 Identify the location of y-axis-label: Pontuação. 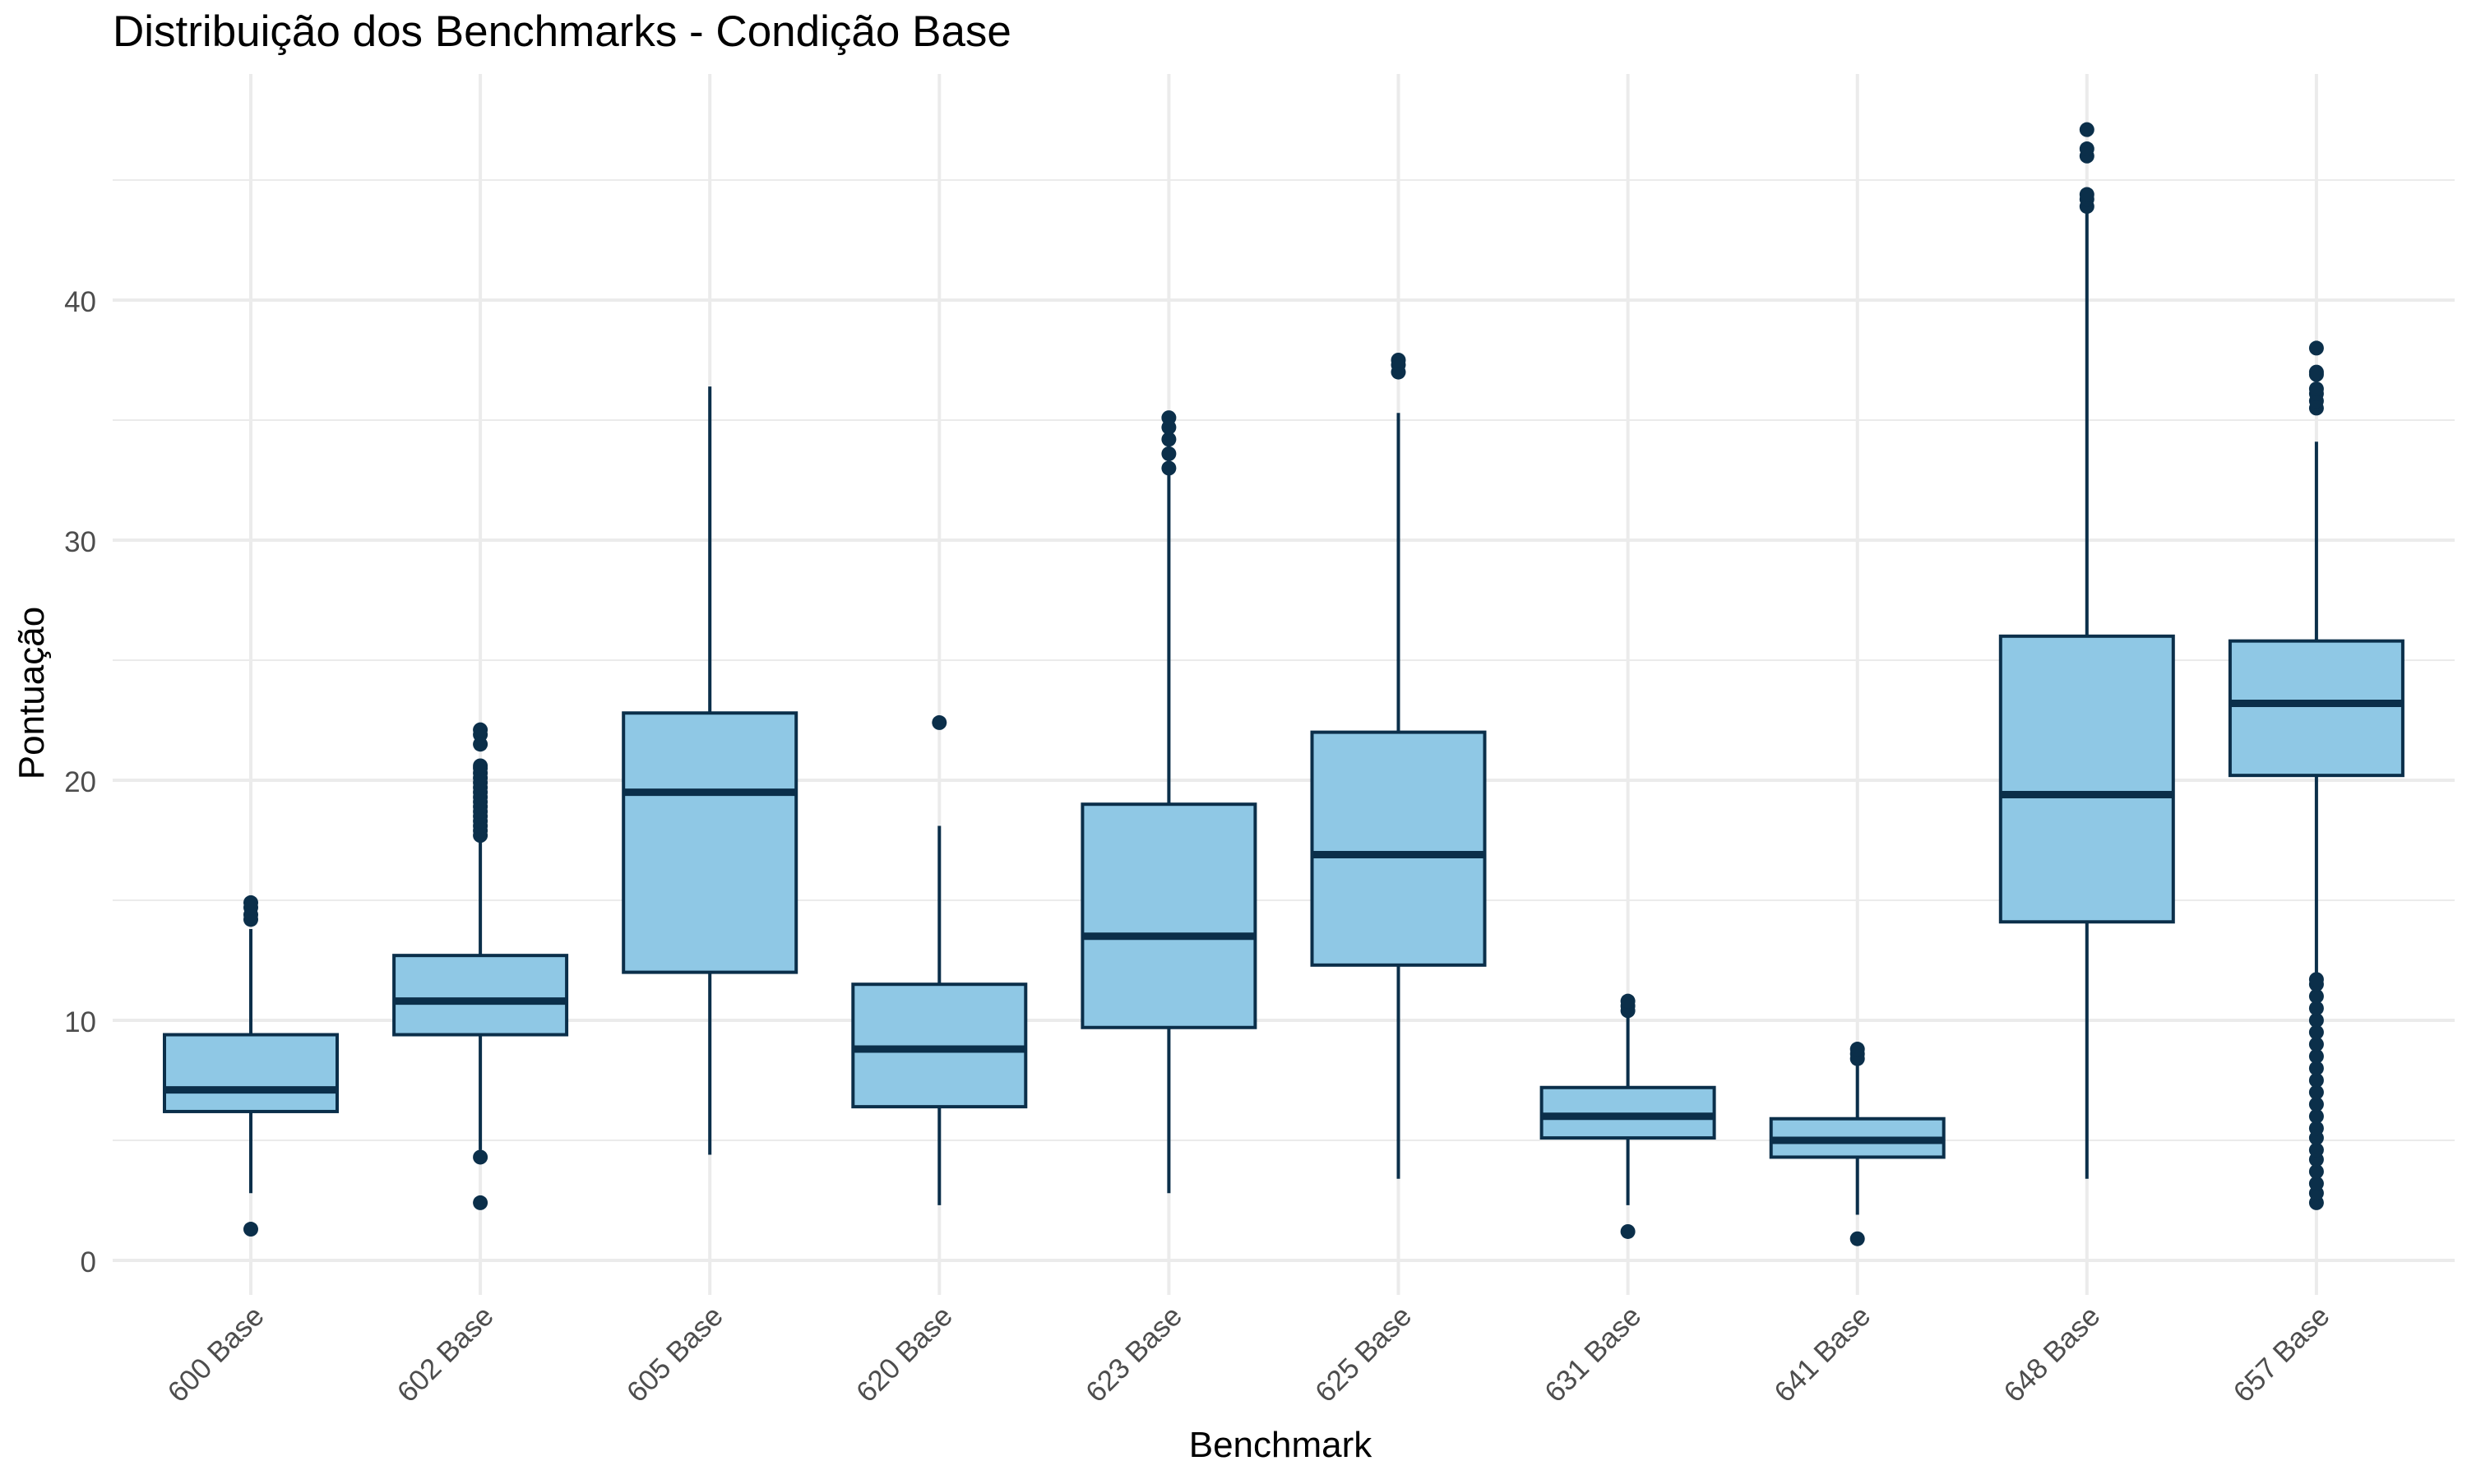
(32, 693).